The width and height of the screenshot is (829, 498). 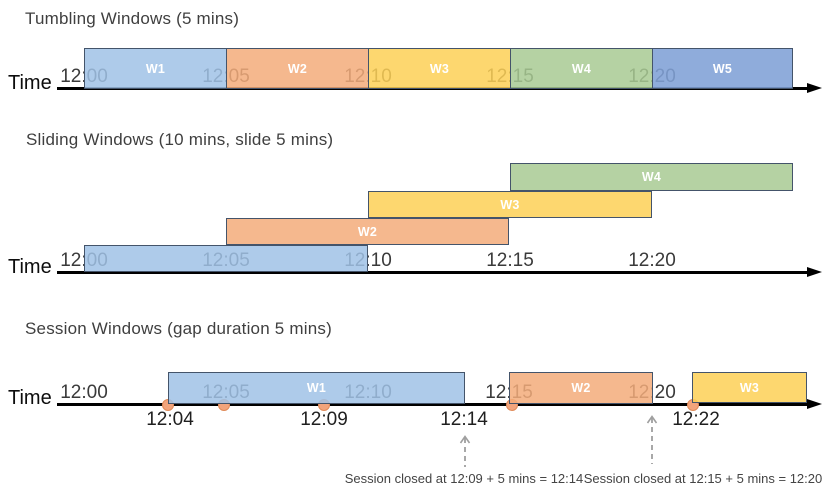 I want to click on sliding-window-w4-label: W4, so click(x=651, y=177).